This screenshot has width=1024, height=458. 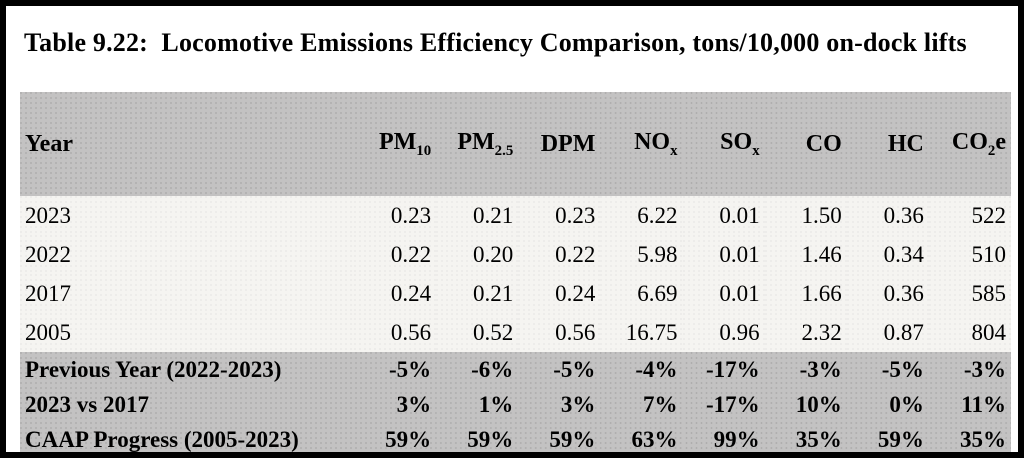 I want to click on cell-co: 1.46, so click(x=805, y=254).